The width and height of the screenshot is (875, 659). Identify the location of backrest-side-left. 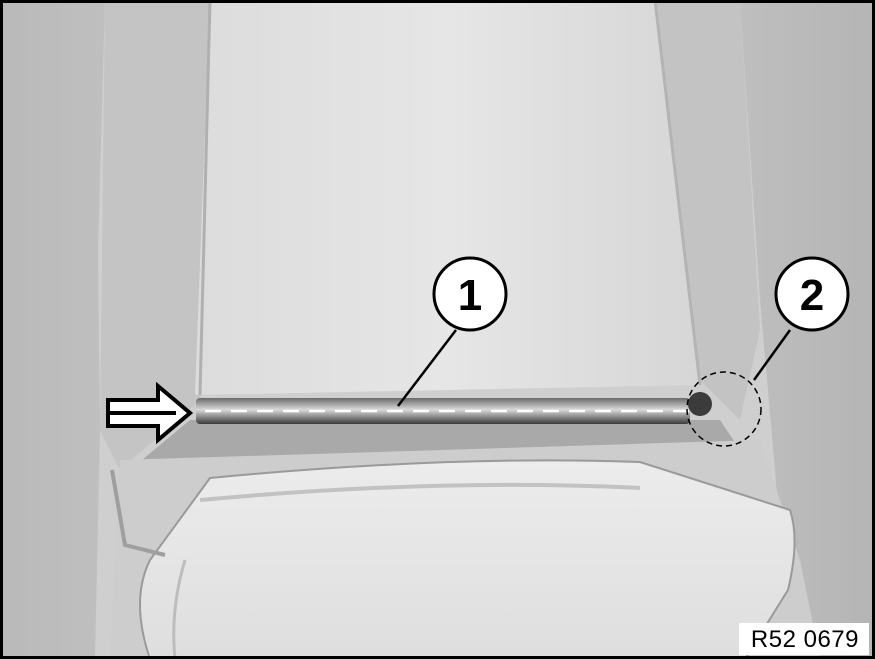
(155, 235).